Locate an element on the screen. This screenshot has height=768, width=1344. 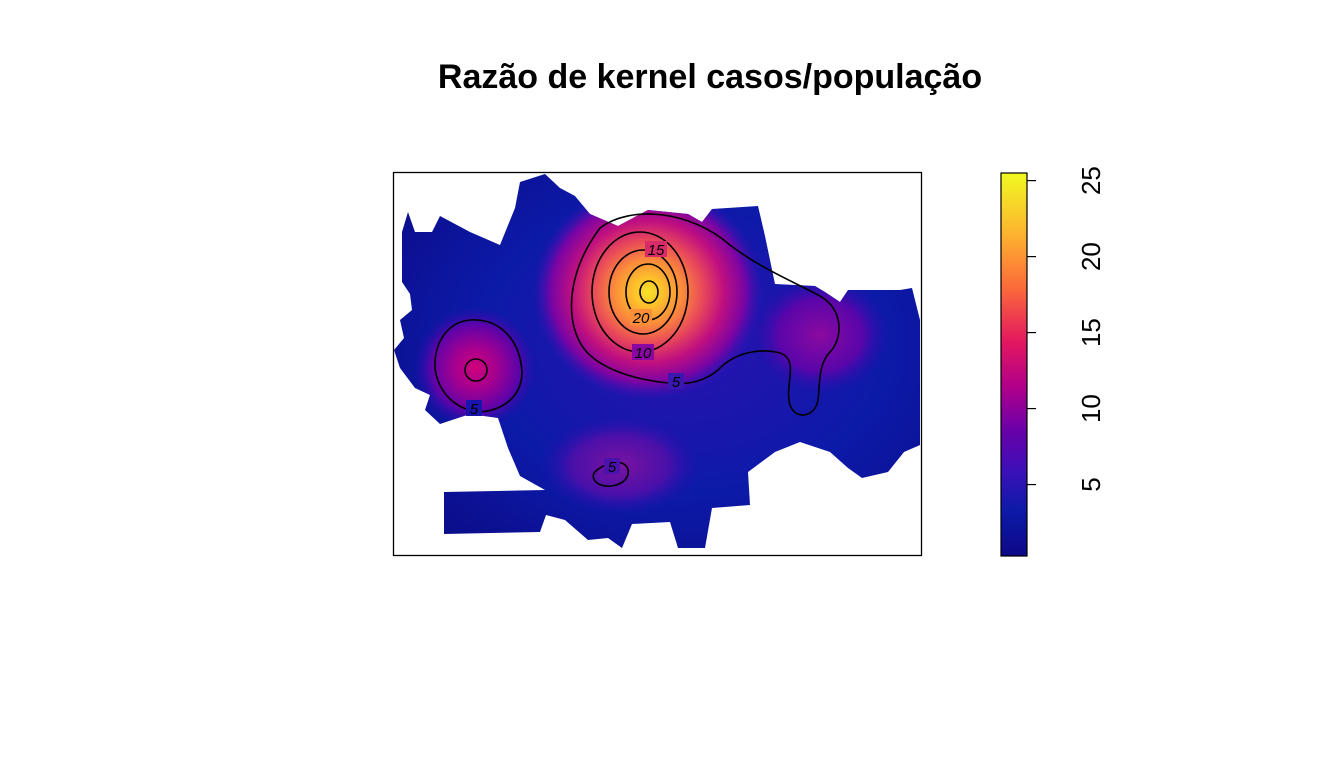
color-legend: 5 10 15 20 25 is located at coordinates (1053, 361).